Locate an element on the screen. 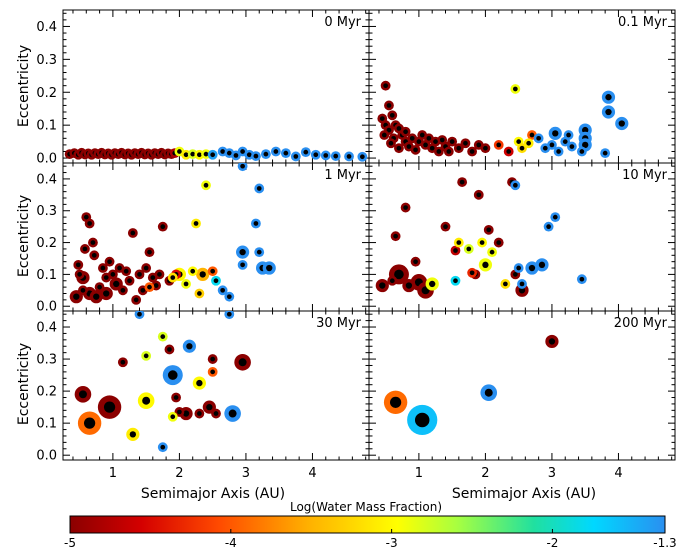 The width and height of the screenshot is (700, 550). panel-5: 1 2 3 4 200 Myr is located at coordinates (522, 395).